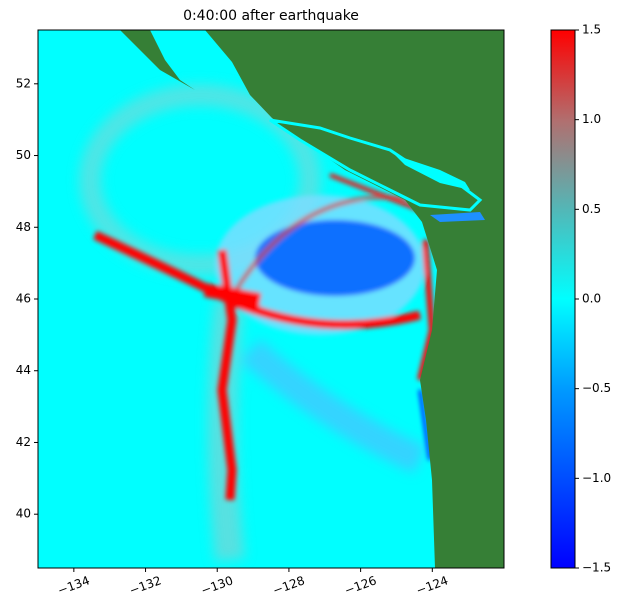 This screenshot has height=615, width=630. Describe the element at coordinates (74, 585) in the screenshot. I see `x-tick-label: −134` at that location.